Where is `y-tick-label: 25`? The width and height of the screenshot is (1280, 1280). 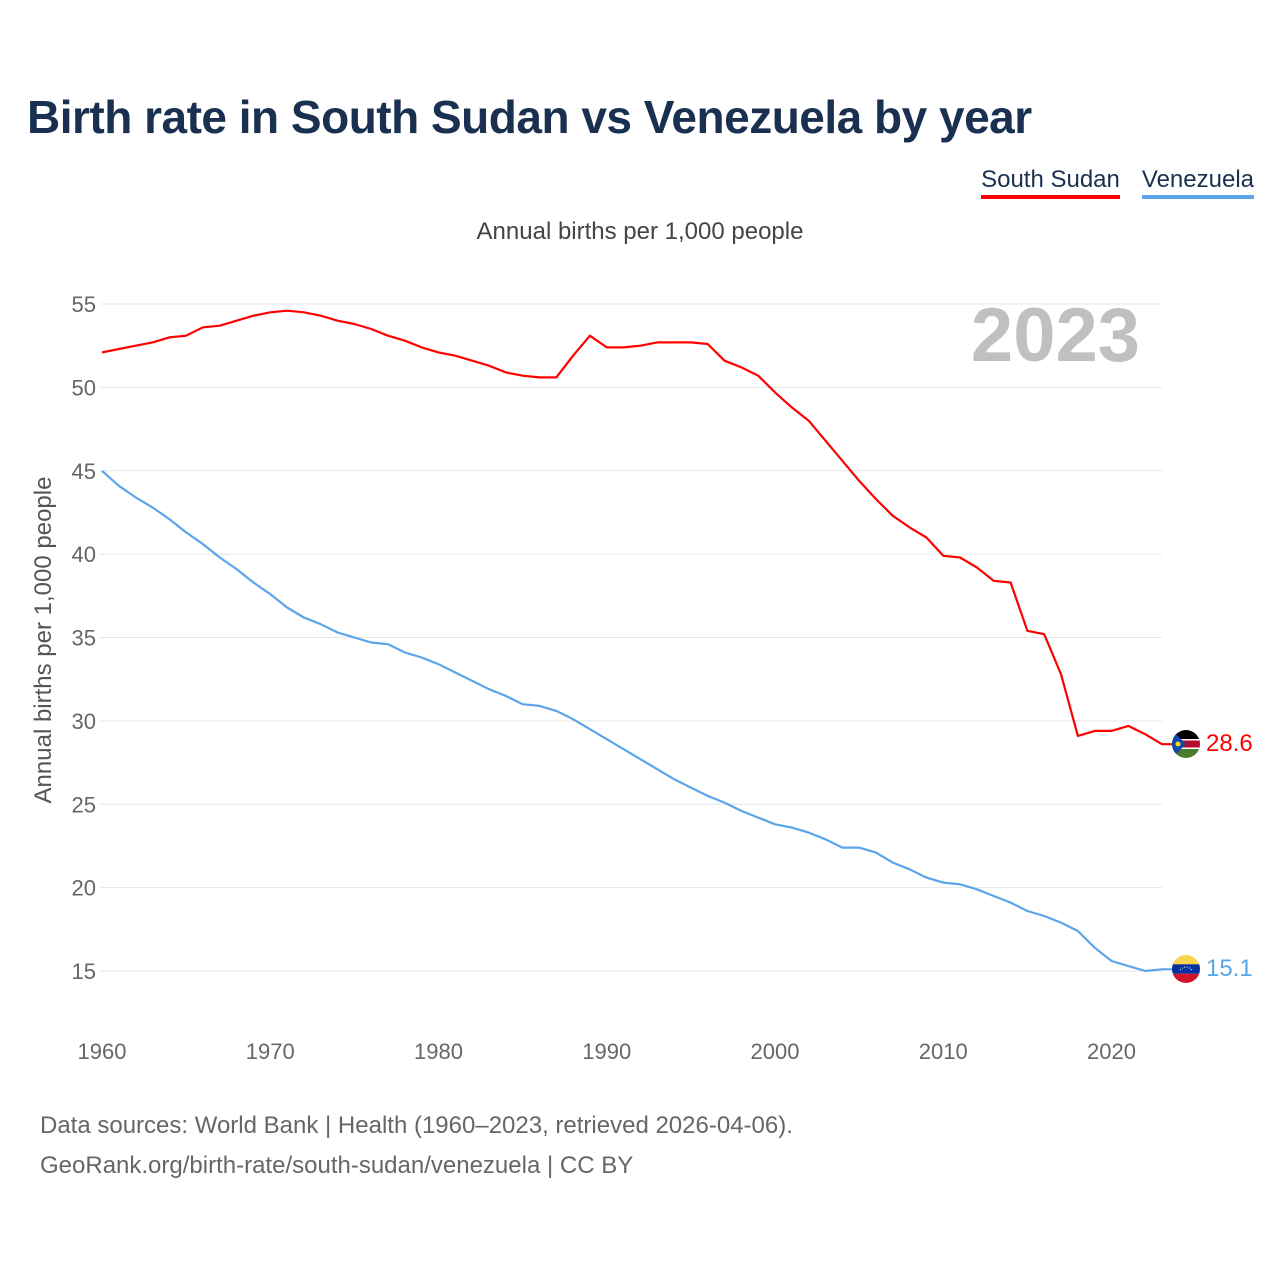
y-tick-label: 25 is located at coordinates (84, 804).